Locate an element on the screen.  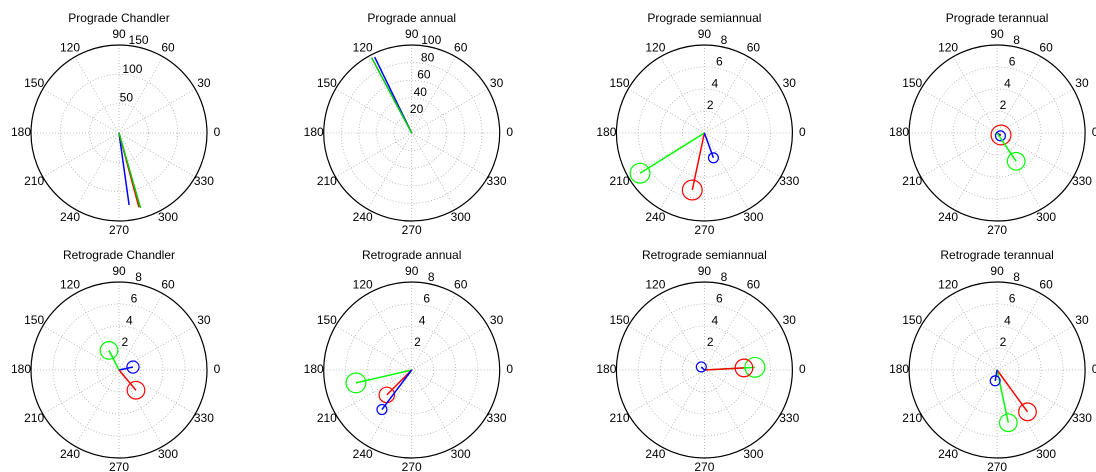
radial-tick-label: 80 is located at coordinates (428, 57).